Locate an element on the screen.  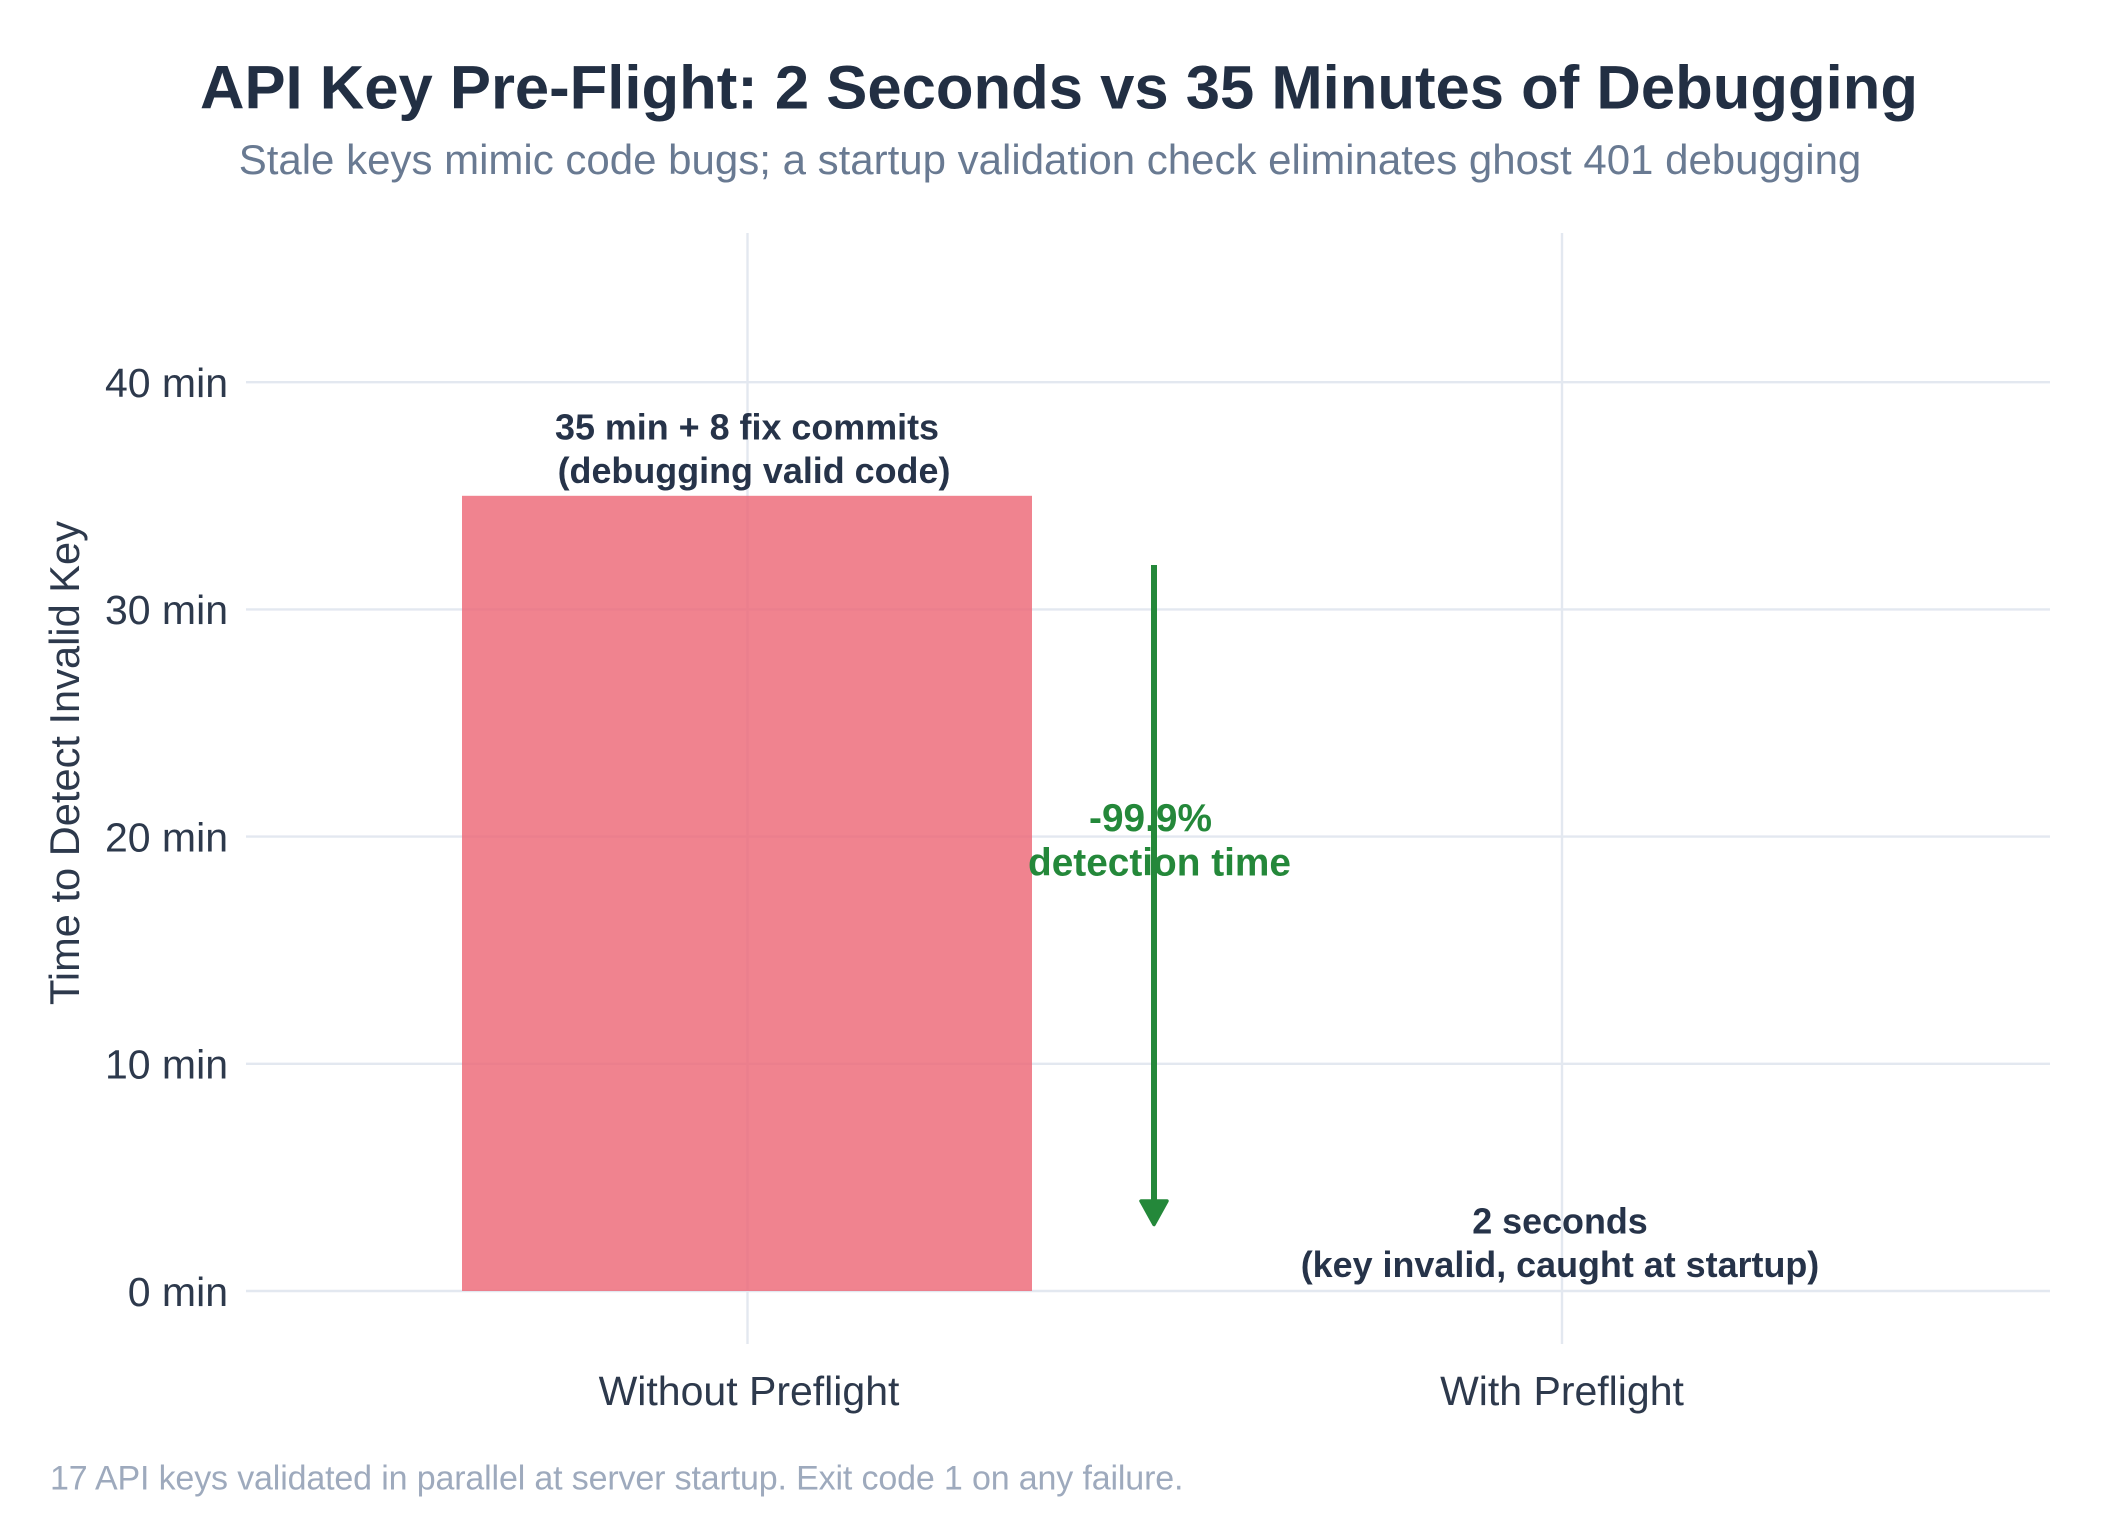
svg-text: (debugging valid code) is located at coordinates (754, 471).